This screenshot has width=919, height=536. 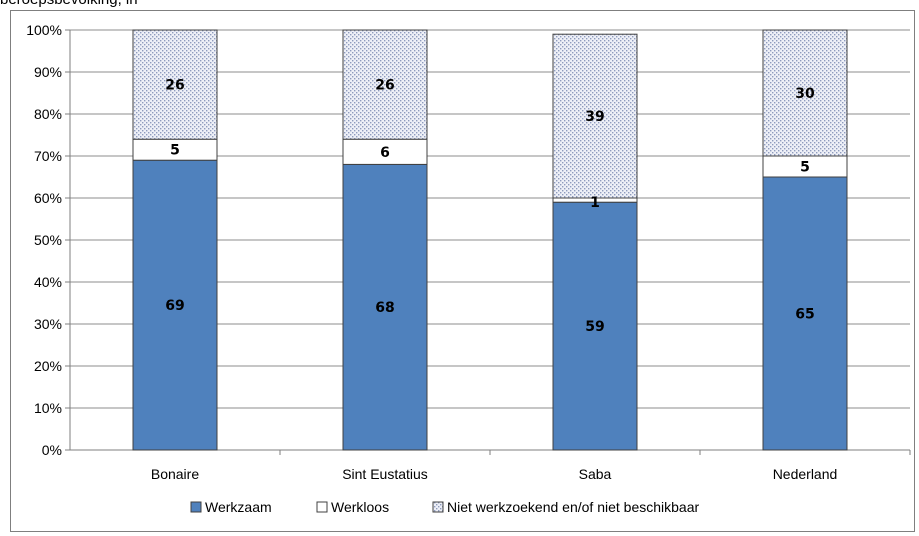 I want to click on data-label: 69, so click(x=174, y=306).